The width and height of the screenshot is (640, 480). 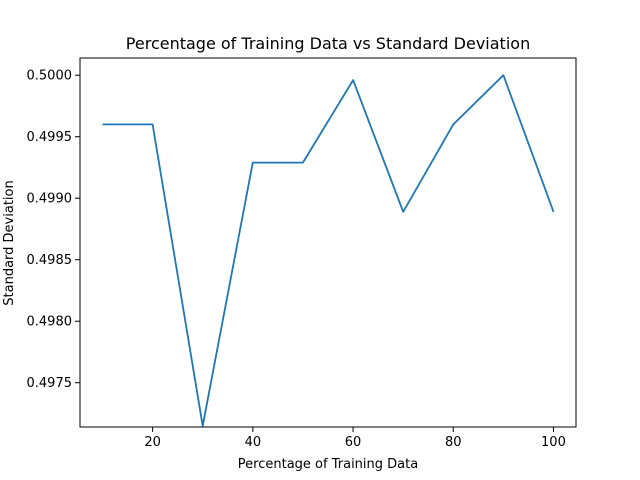 What do you see at coordinates (50, 383) in the screenshot?
I see `y-tick-label: 0.4975` at bounding box center [50, 383].